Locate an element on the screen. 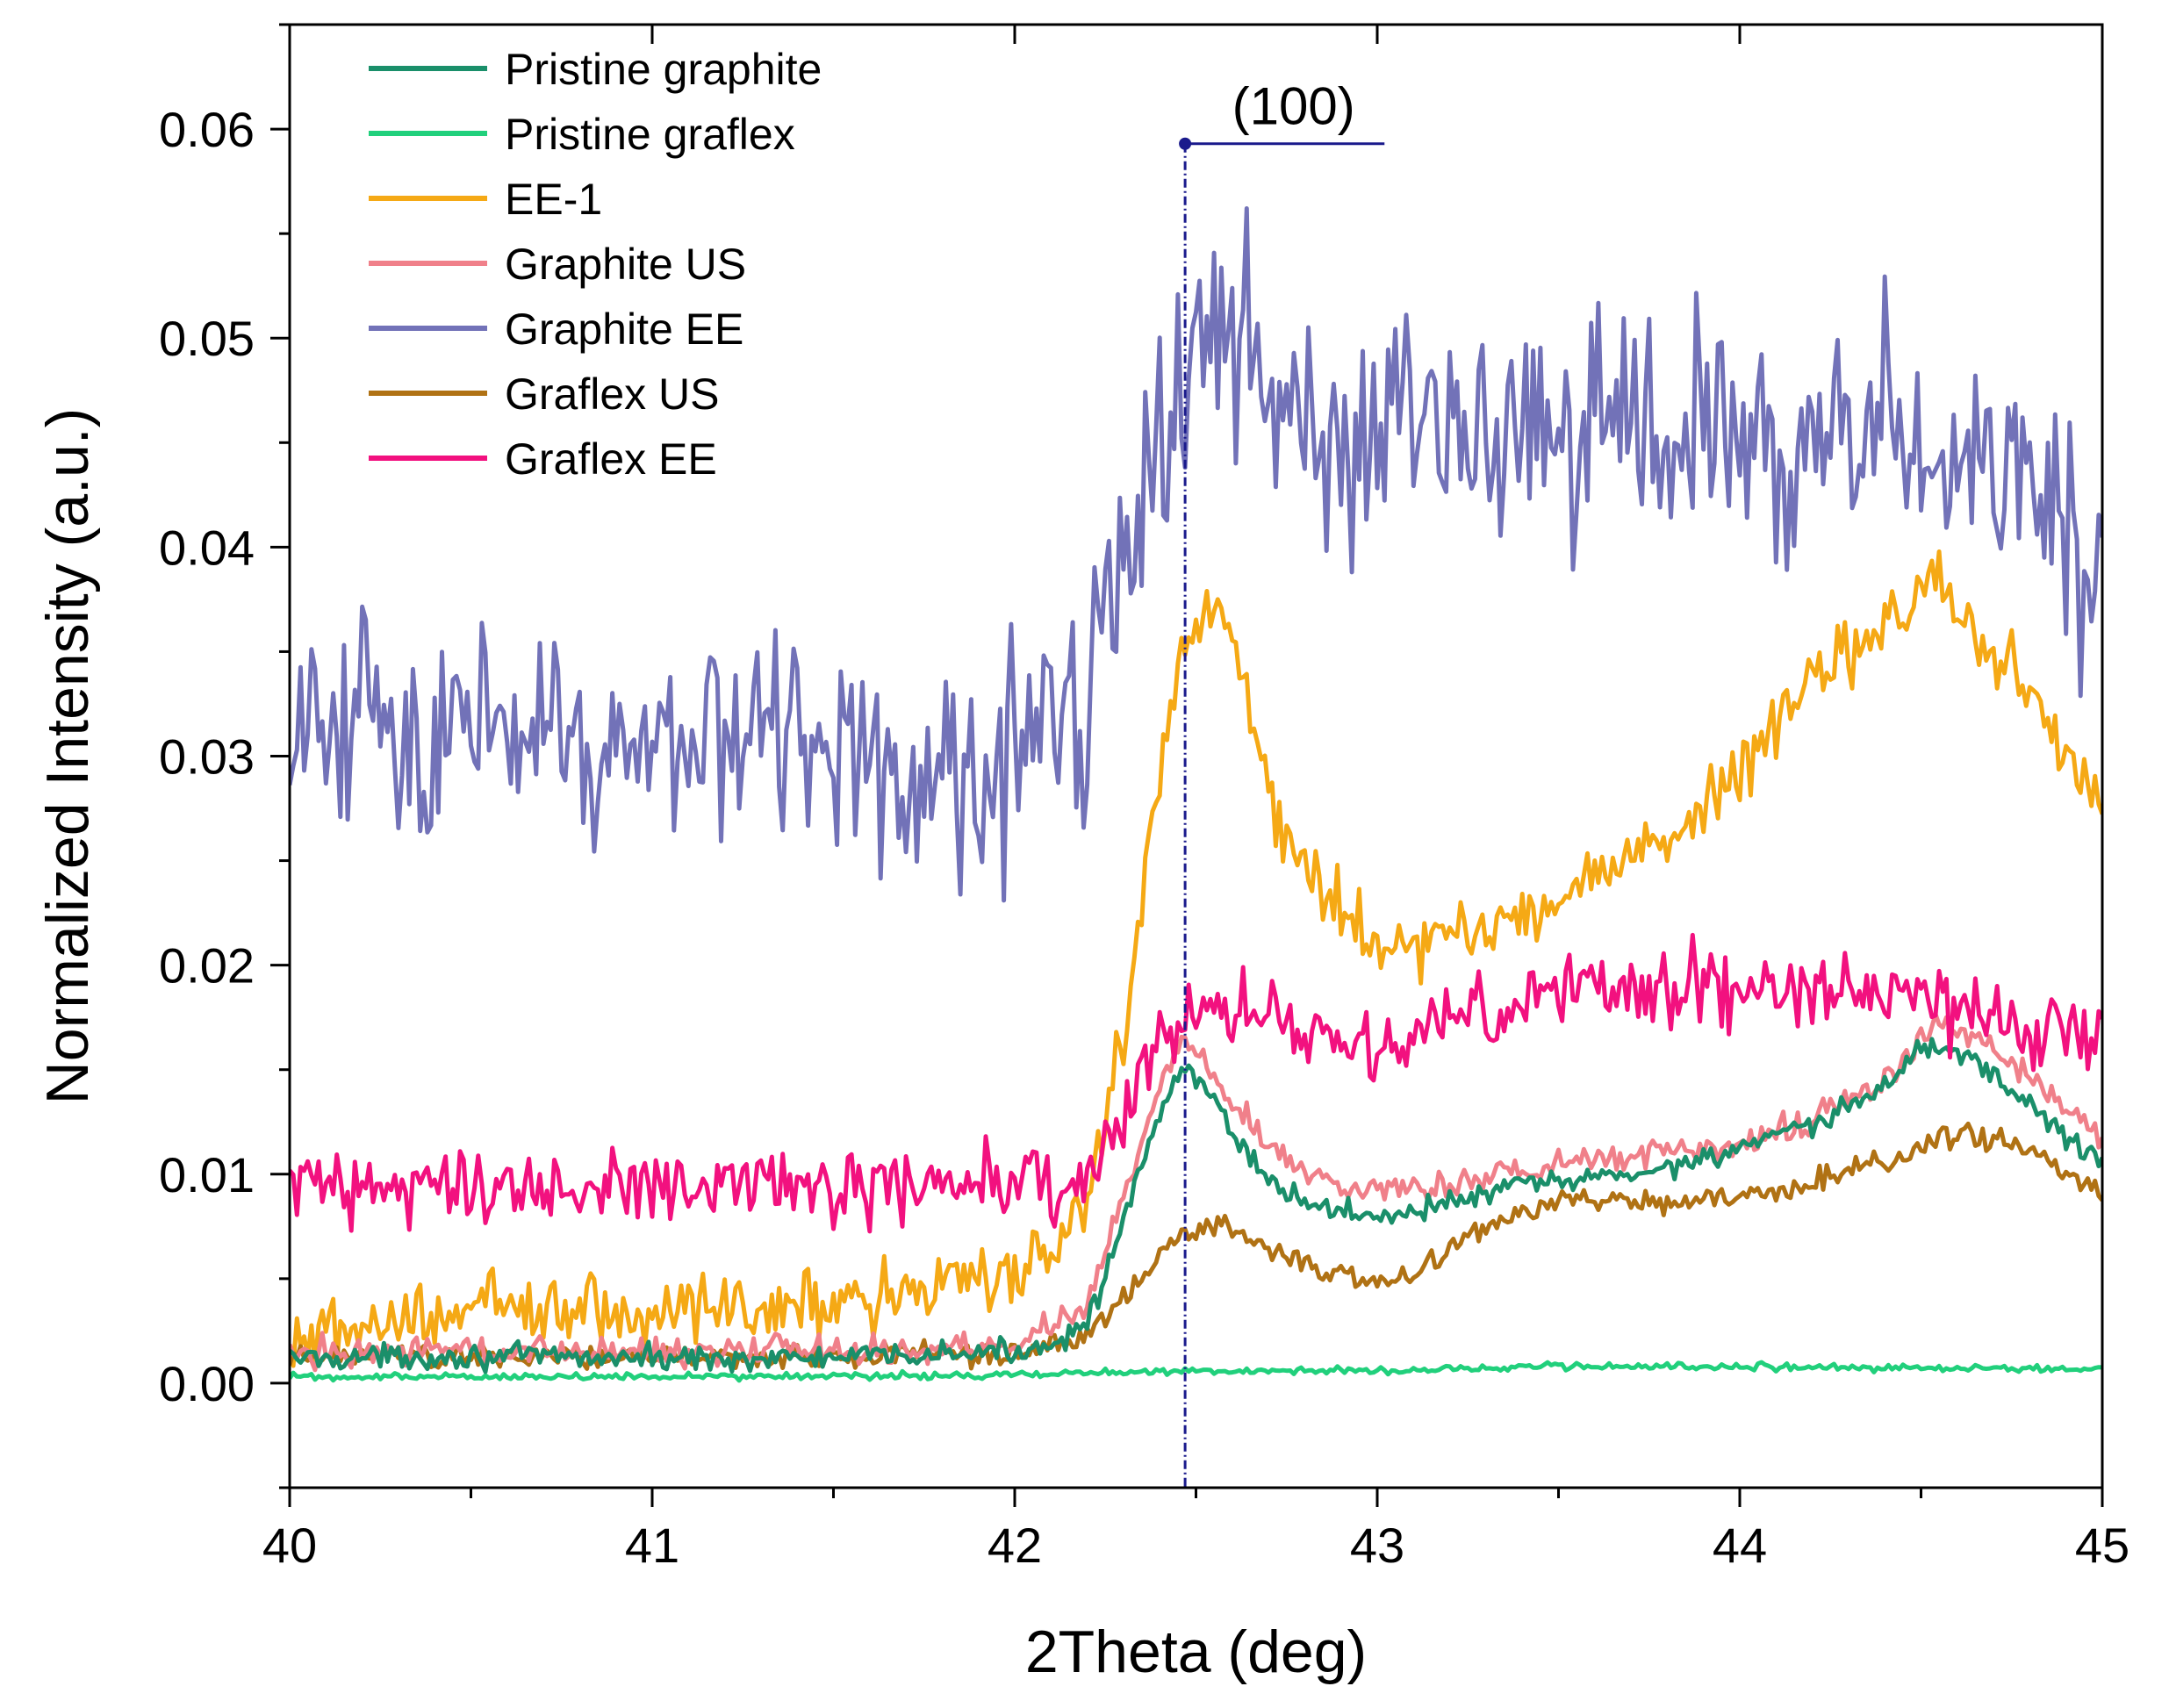  y-tick-label: 0.04 is located at coordinates (207, 547).